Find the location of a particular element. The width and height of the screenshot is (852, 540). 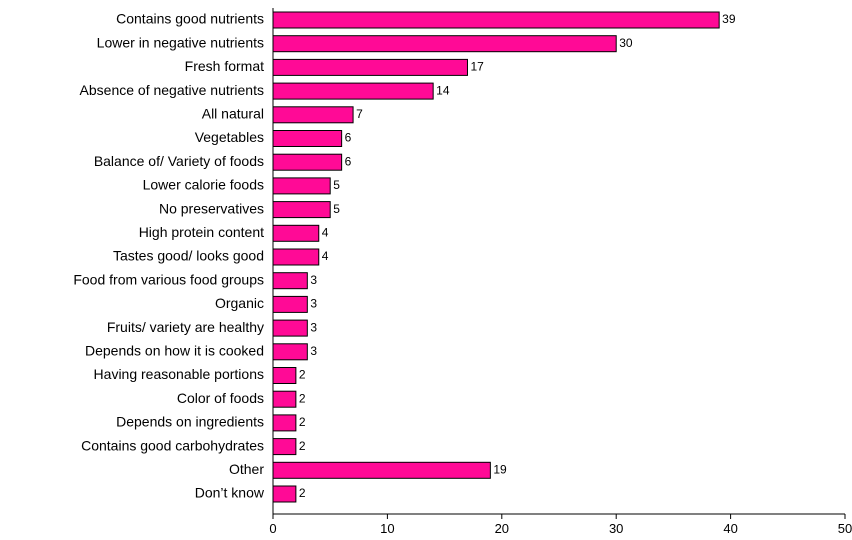

data-label: 19 is located at coordinates (500, 469).